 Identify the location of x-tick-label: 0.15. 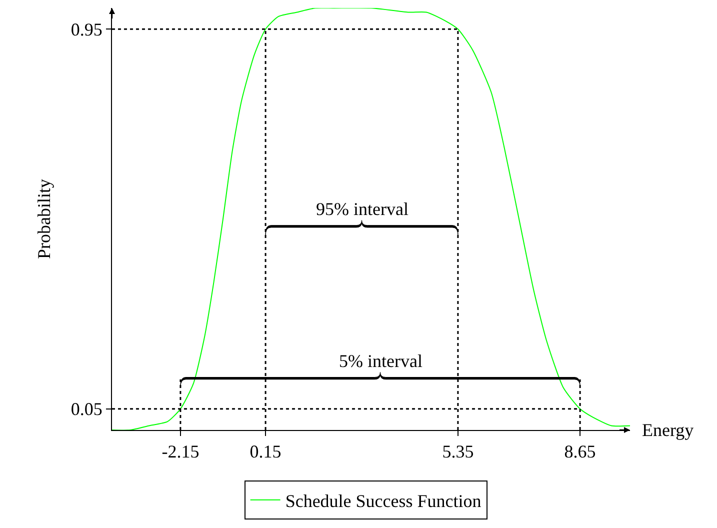
(266, 452).